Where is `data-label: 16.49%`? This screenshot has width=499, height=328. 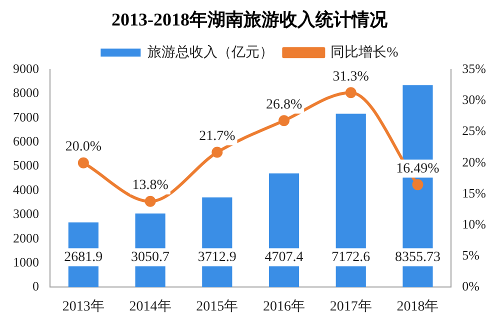
data-label: 16.49% is located at coordinates (418, 168).